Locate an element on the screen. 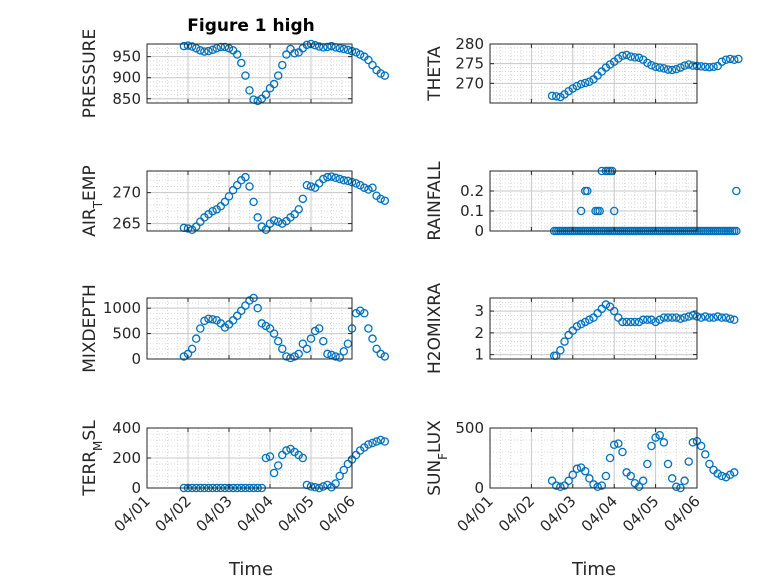 The height and width of the screenshot is (583, 778). y-axis-label-4: MIXDEPTH is located at coordinates (90, 328).